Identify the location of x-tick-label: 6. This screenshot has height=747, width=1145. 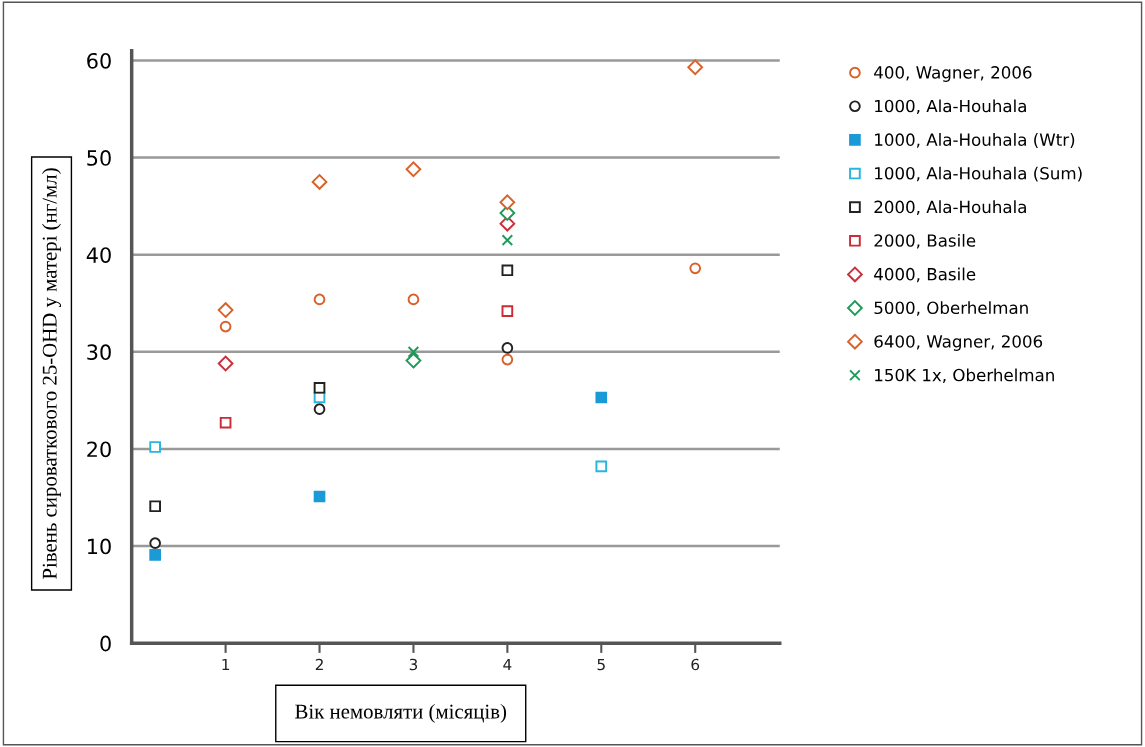
(695, 664).